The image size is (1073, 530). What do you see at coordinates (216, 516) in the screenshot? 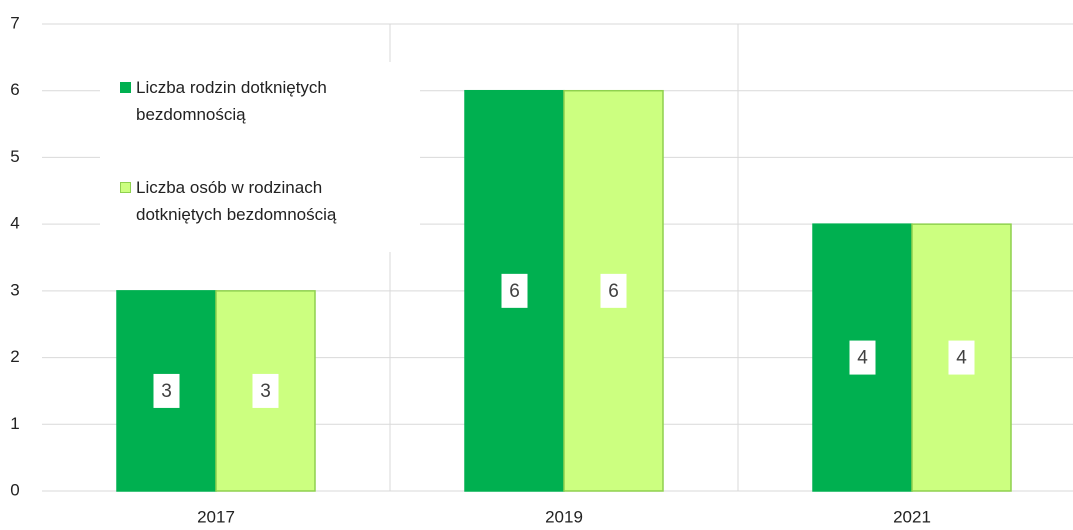
I see `x-tick-label: 2017` at bounding box center [216, 516].